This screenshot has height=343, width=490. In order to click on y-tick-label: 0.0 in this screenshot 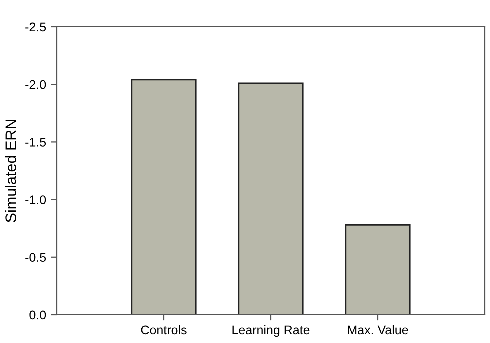, I will do `click(38, 315)`.